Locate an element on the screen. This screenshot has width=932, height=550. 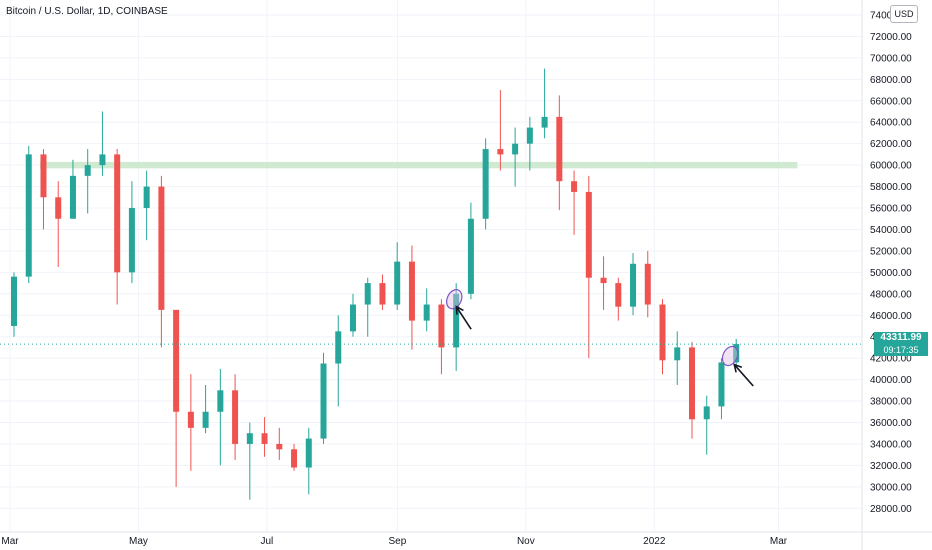
arrow-head is located at coordinates (738, 368).